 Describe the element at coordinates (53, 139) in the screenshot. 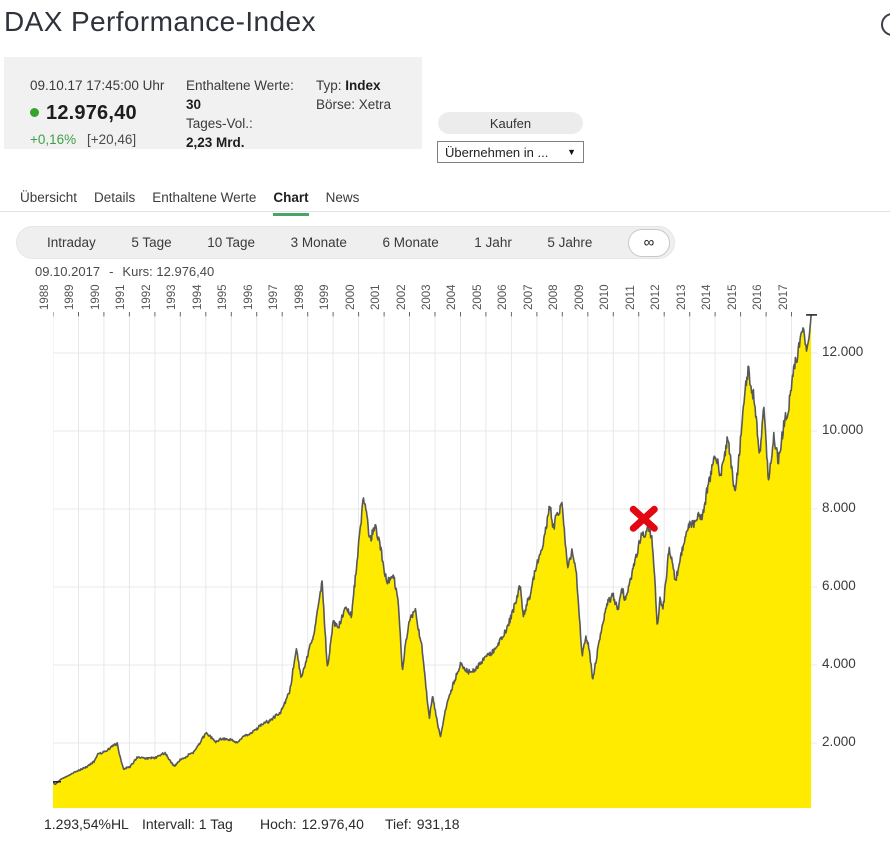

I see `change-percent: +0,16%` at that location.